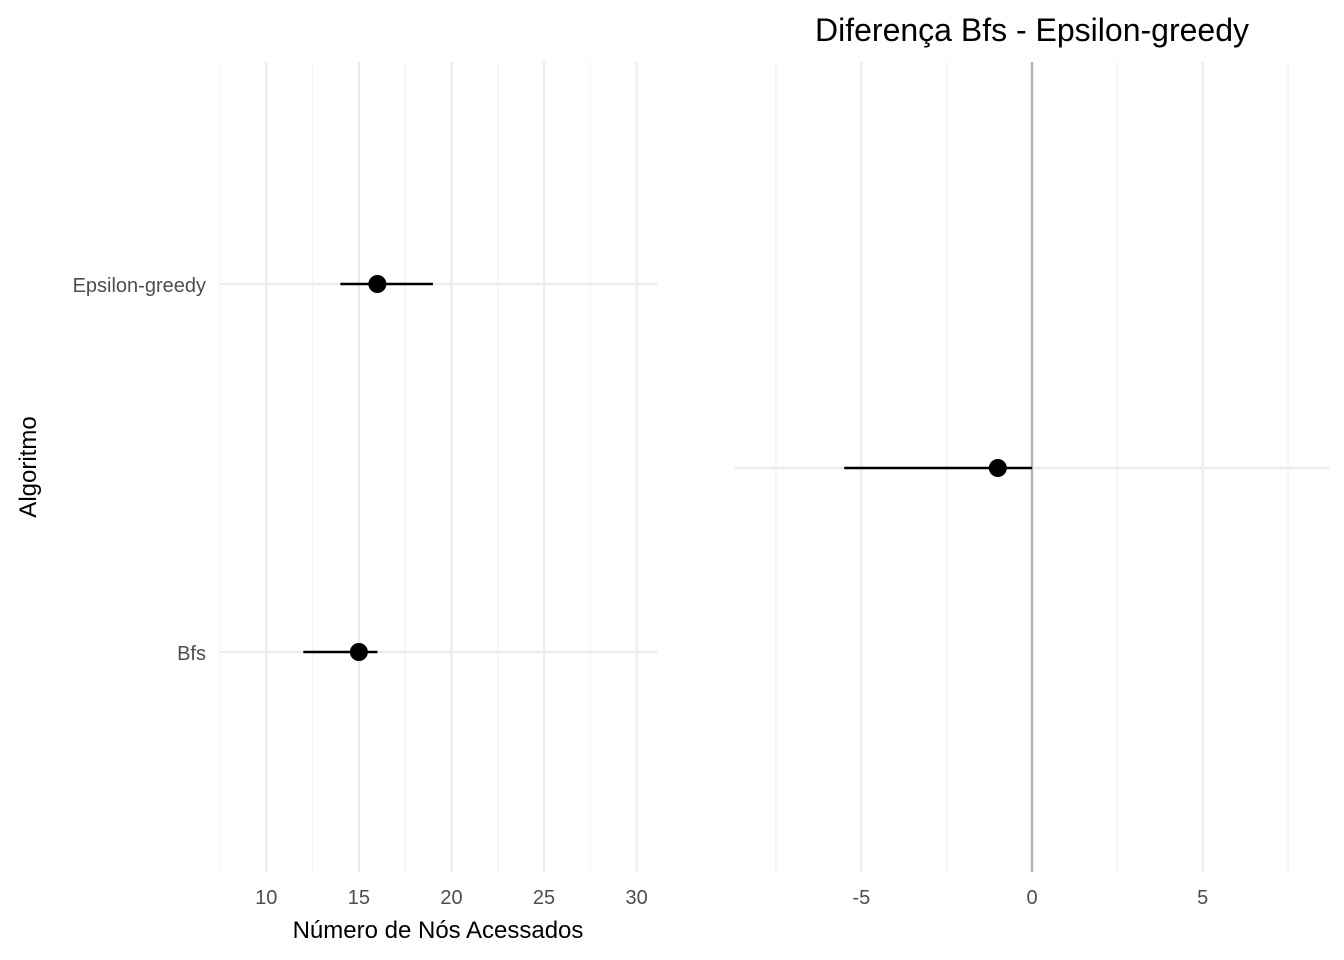 This screenshot has height=960, width=1344. Describe the element at coordinates (938, 468) in the screenshot. I see `right-marks` at that location.